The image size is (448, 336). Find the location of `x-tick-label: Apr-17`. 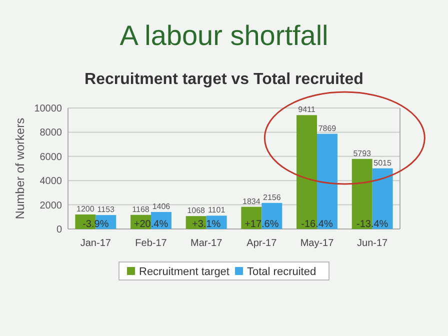

x-tick-label: Apr-17 is located at coordinates (262, 243).